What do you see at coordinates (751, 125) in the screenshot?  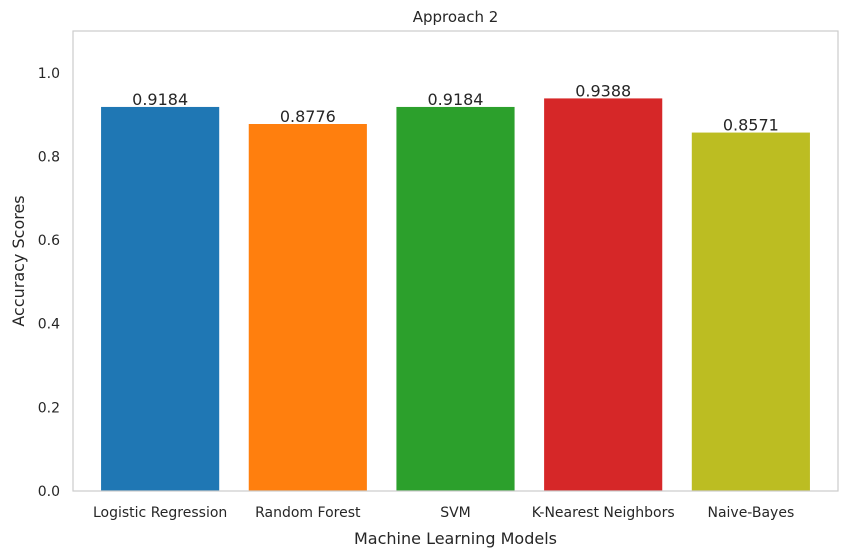 I see `data-label-naive-bayes: 0.8571` at bounding box center [751, 125].